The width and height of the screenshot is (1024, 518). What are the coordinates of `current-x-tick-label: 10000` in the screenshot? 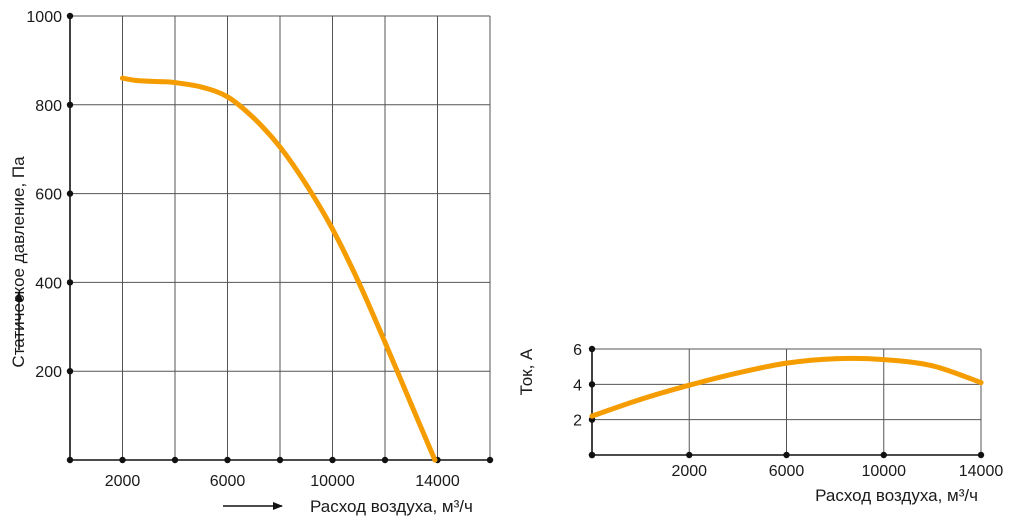 It's located at (884, 471).